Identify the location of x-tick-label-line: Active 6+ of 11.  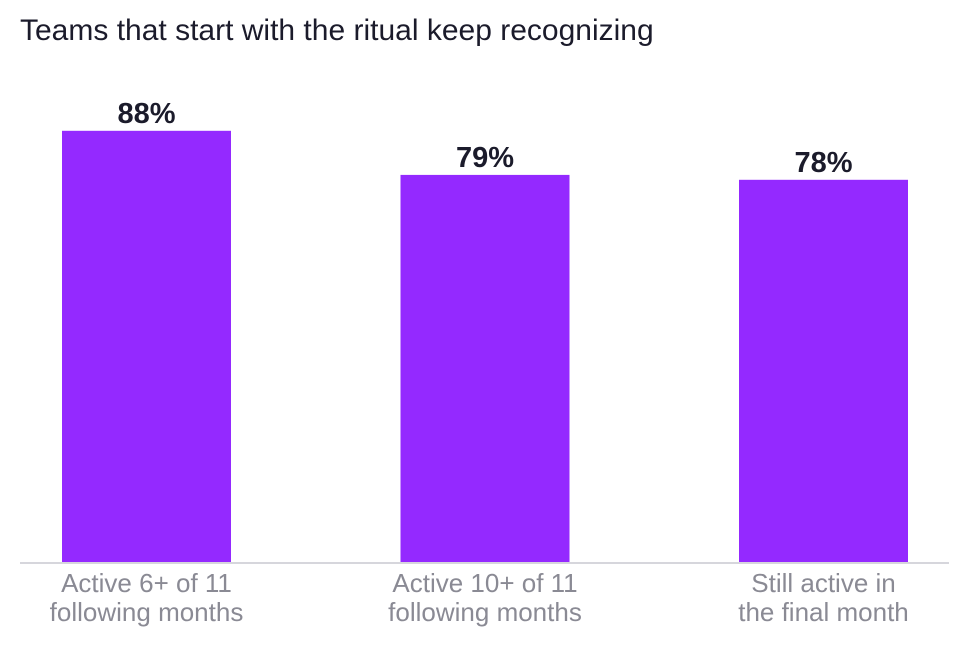
(146, 583).